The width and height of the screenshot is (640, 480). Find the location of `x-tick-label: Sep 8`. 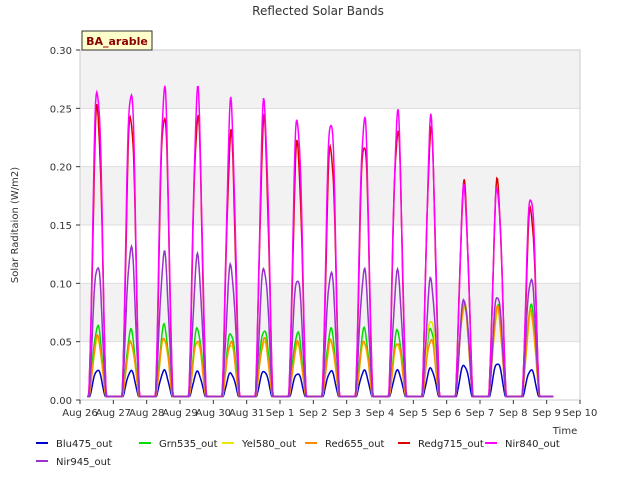

x-tick-label: Sep 8 is located at coordinates (513, 413).